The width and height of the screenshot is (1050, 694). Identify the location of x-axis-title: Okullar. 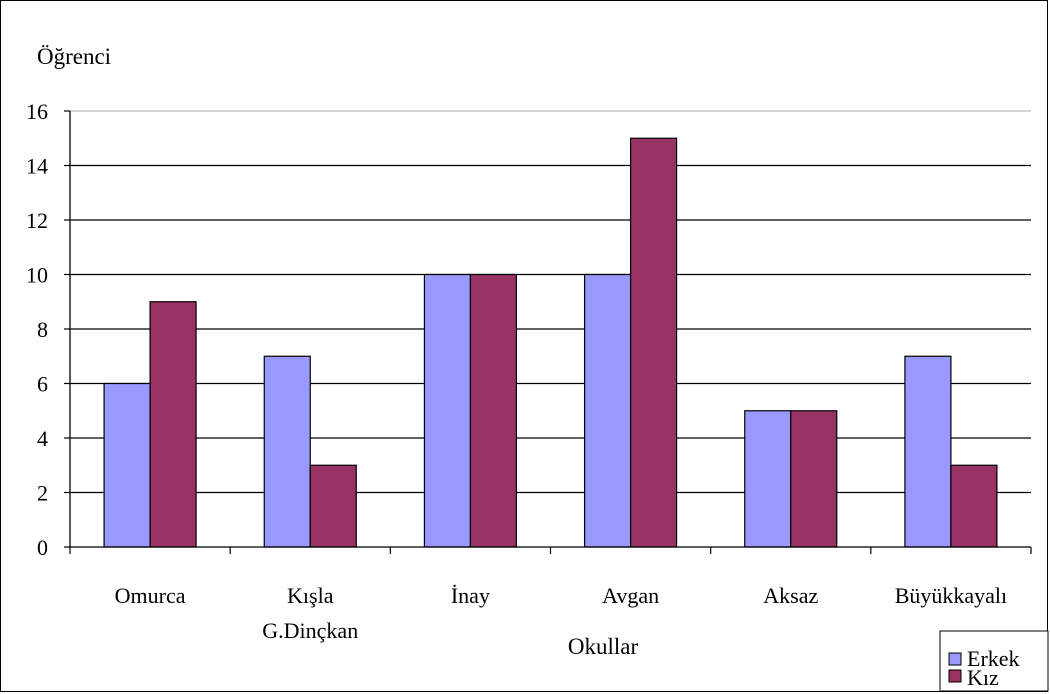
(603, 646).